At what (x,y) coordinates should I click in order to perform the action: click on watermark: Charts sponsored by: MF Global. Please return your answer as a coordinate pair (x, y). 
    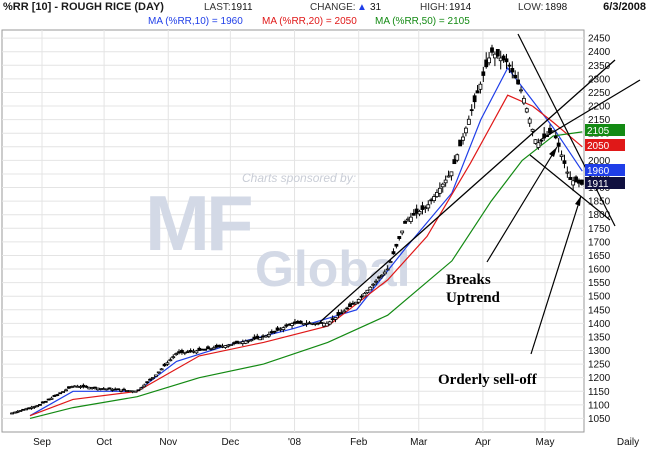
    Looking at the image, I should click on (278, 234).